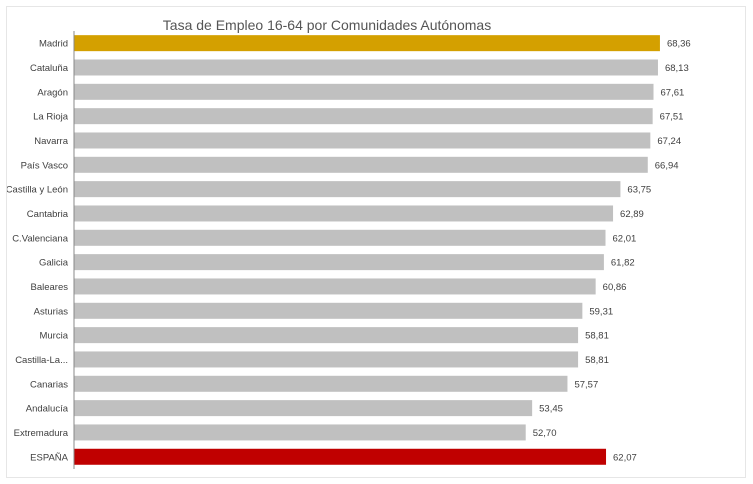  Describe the element at coordinates (615, 287) in the screenshot. I see `data-label: 60,86` at that location.